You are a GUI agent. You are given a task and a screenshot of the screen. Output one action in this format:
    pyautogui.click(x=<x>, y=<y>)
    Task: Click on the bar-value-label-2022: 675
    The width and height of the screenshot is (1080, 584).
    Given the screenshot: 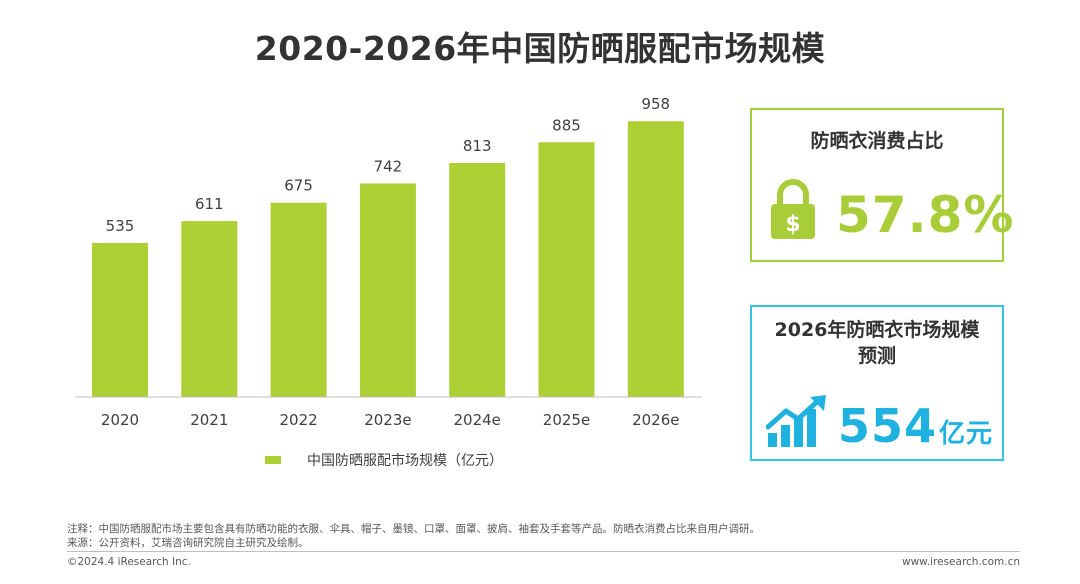 What is the action you would take?
    pyautogui.click(x=298, y=186)
    